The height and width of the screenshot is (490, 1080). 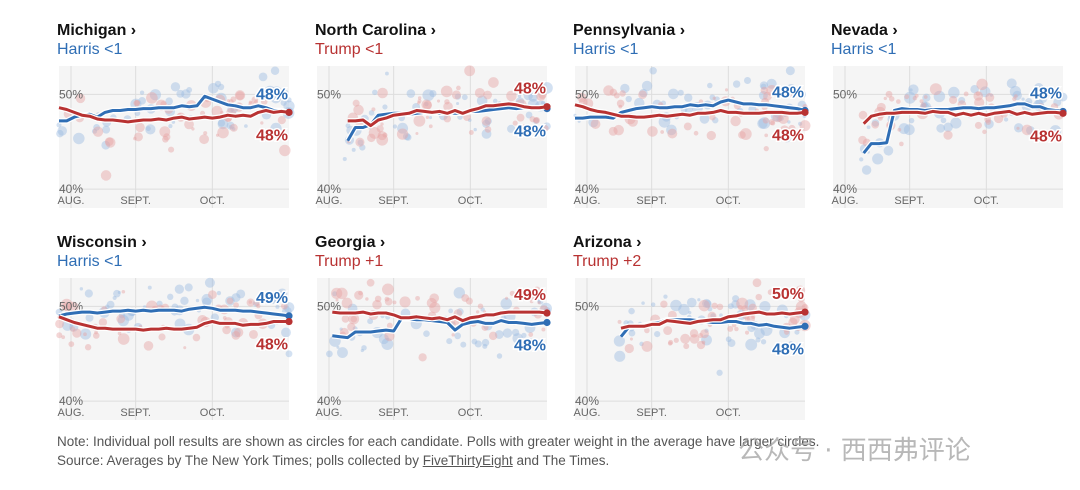 What do you see at coordinates (102, 242) in the screenshot?
I see `state-title: Wisconsin ›` at bounding box center [102, 242].